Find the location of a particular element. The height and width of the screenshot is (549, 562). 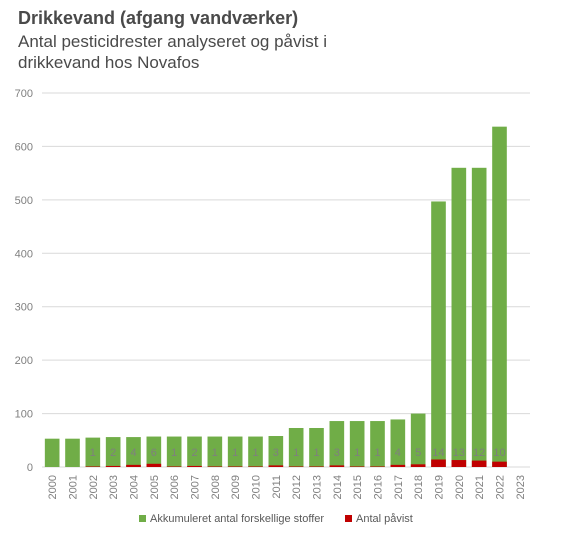

x-tick-label: 2011 is located at coordinates (277, 487).